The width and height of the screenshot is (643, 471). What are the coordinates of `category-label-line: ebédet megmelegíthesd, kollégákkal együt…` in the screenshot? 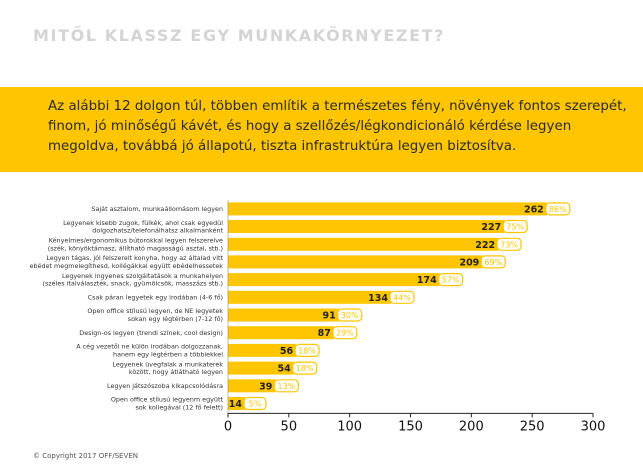 It's located at (127, 266).